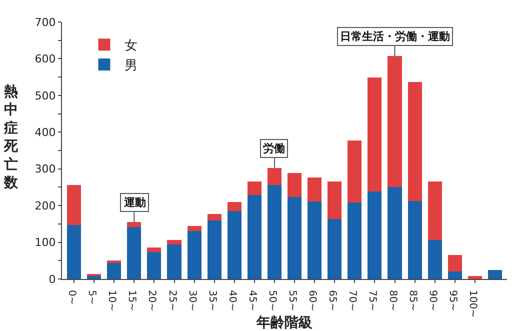  Describe the element at coordinates (112, 301) in the screenshot. I see `x-tick-label: 10~` at that location.